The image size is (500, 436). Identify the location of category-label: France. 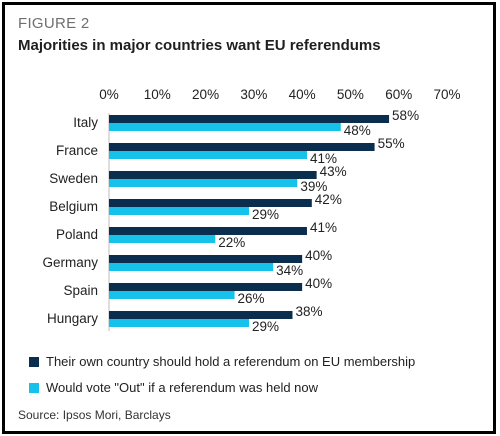
(77, 150).